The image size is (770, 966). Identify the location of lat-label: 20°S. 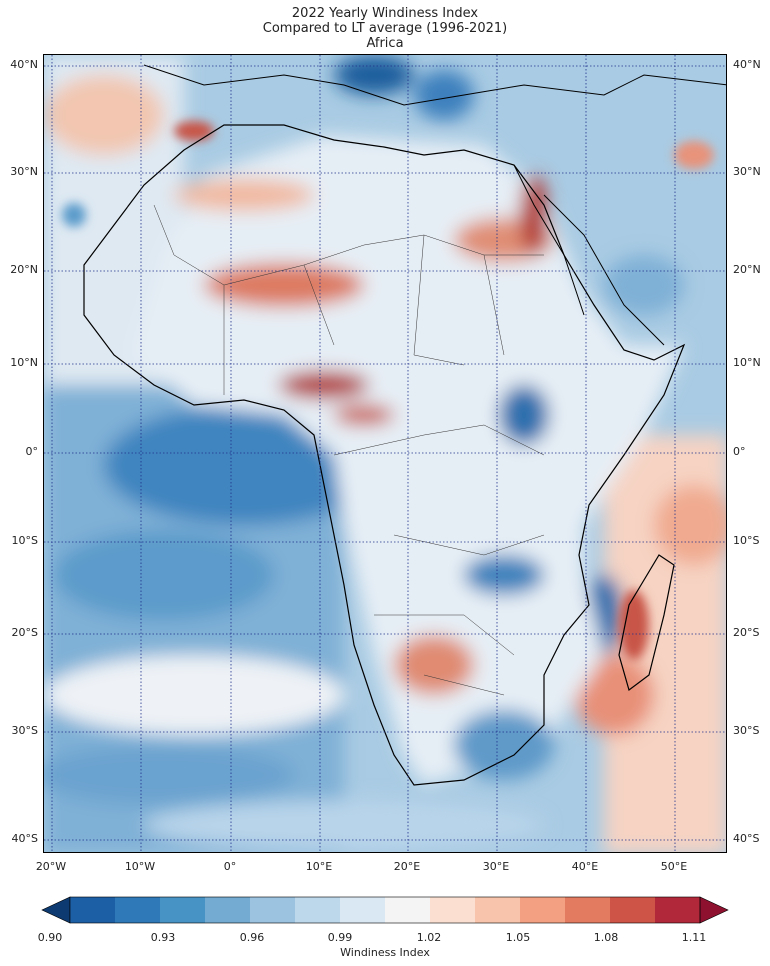
(24, 632).